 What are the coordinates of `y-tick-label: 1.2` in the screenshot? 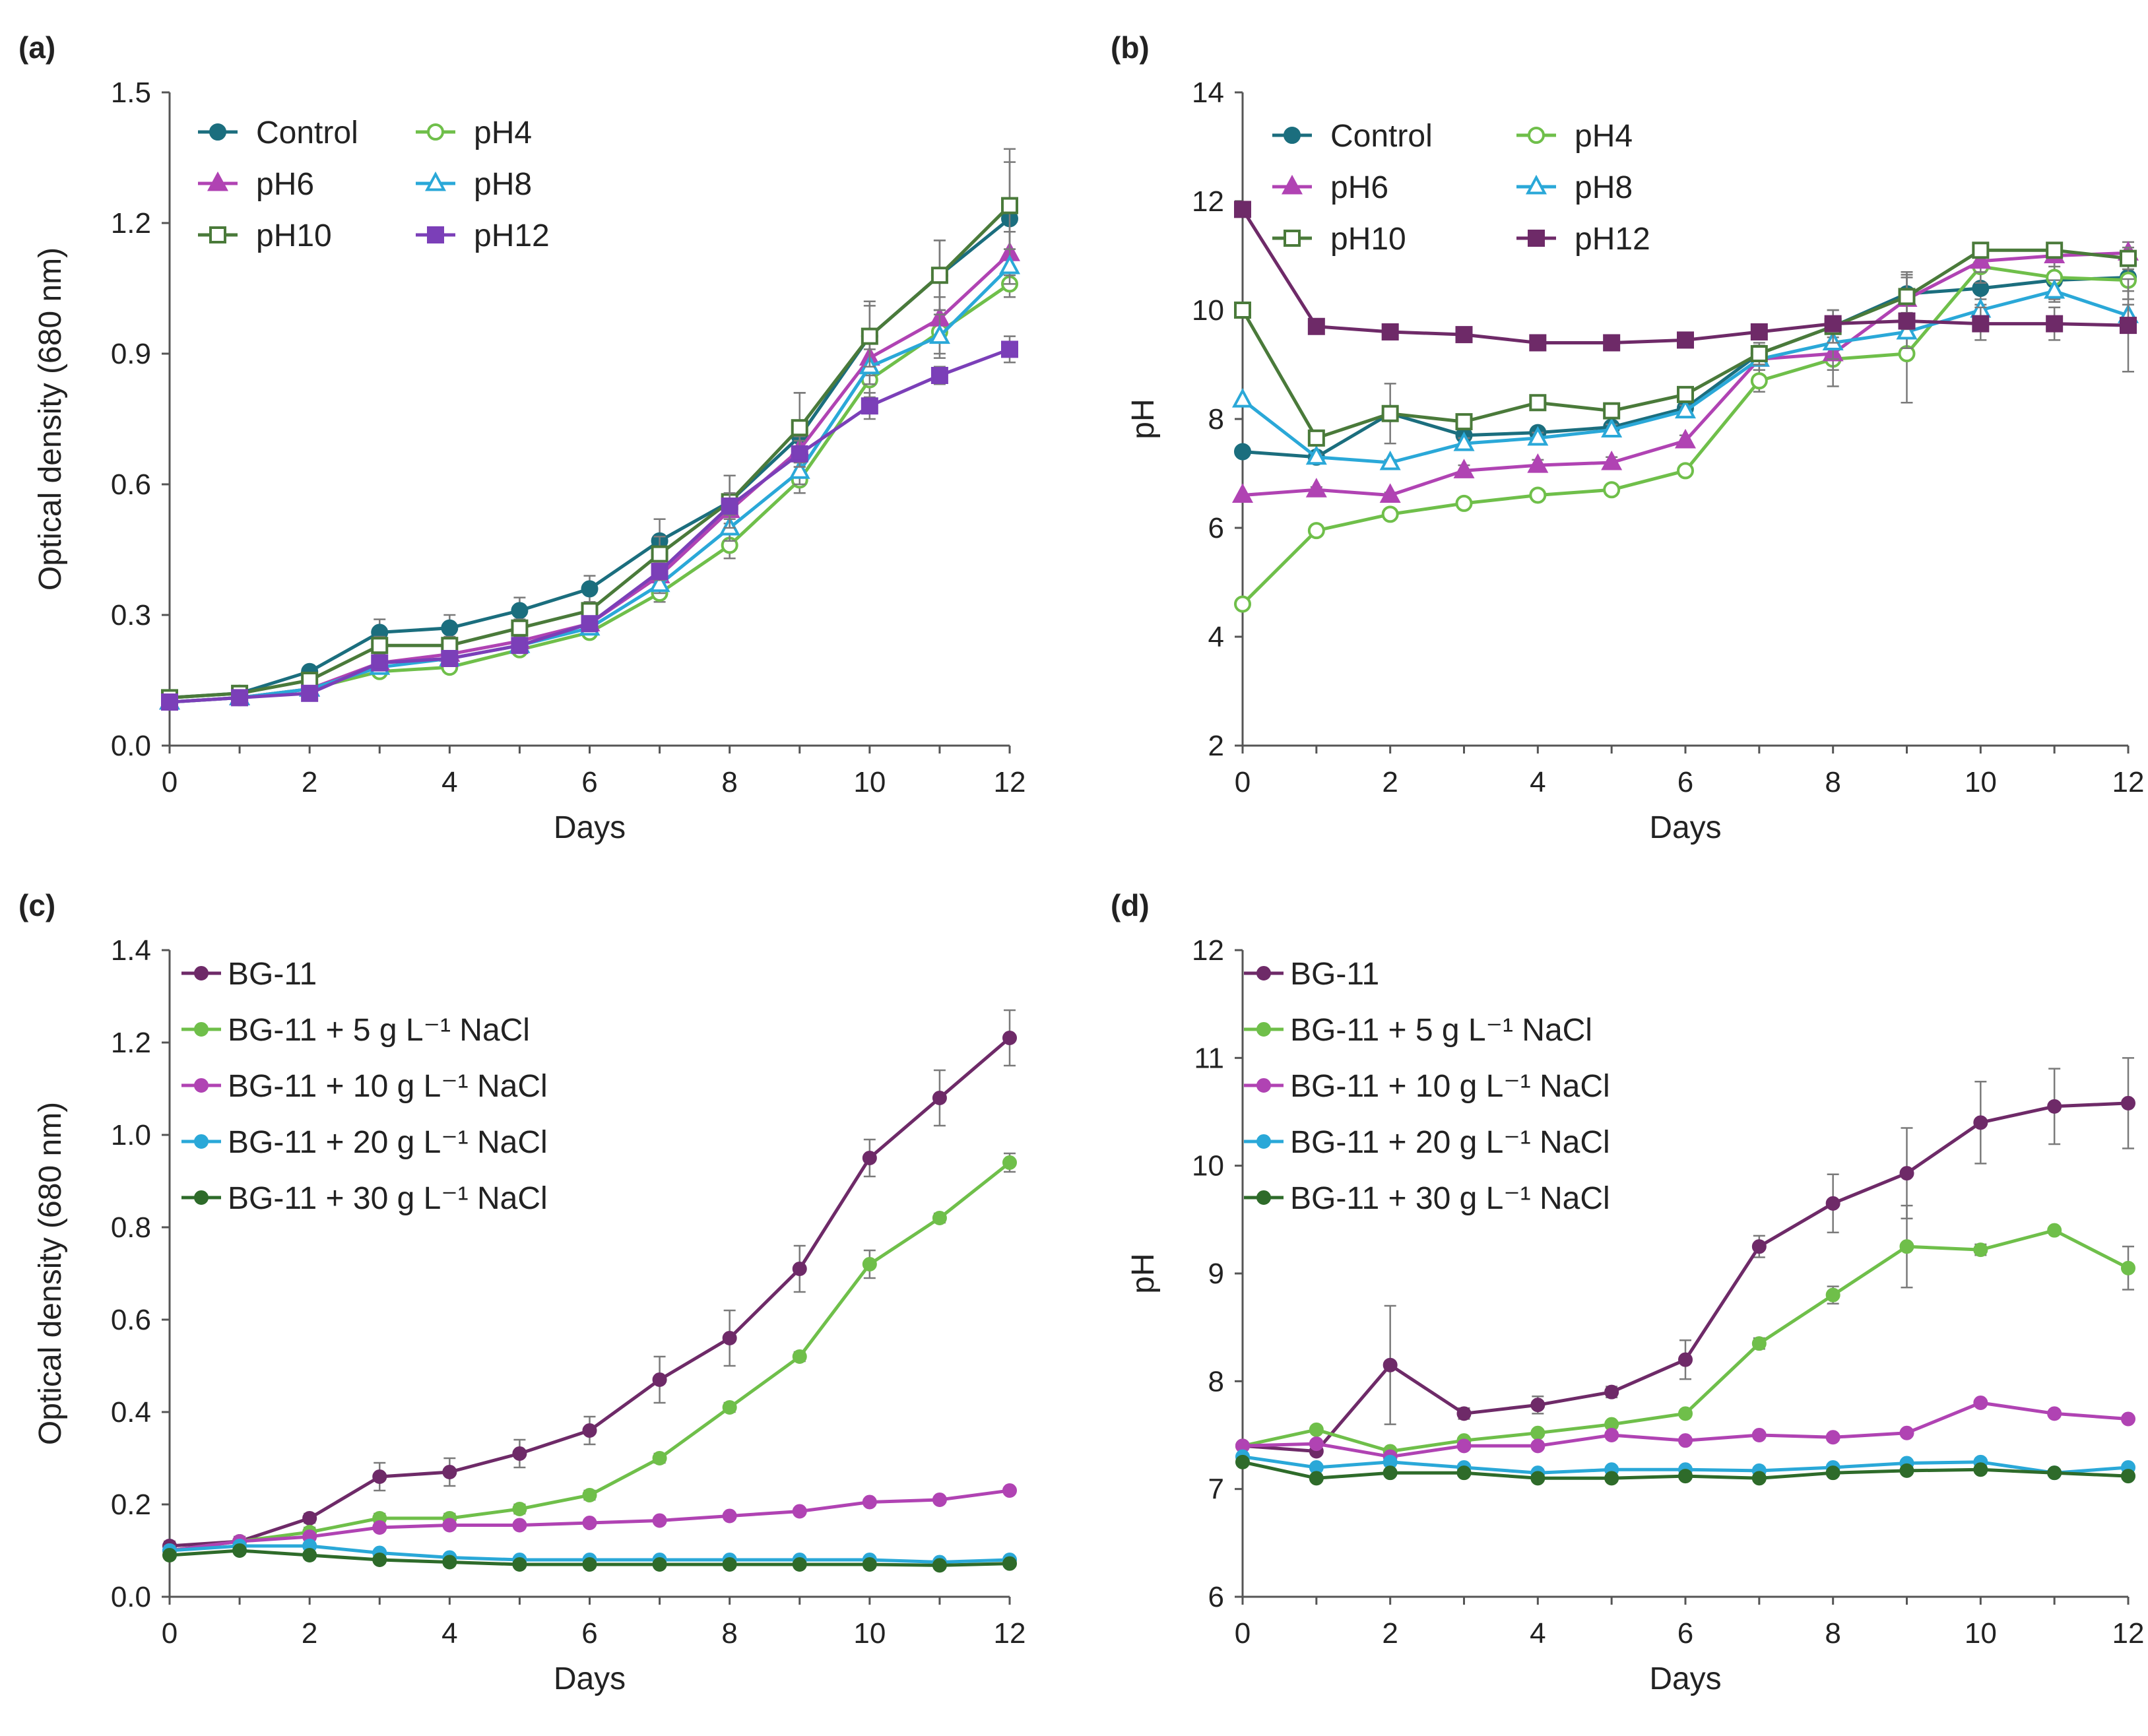 It's located at (131, 1043).